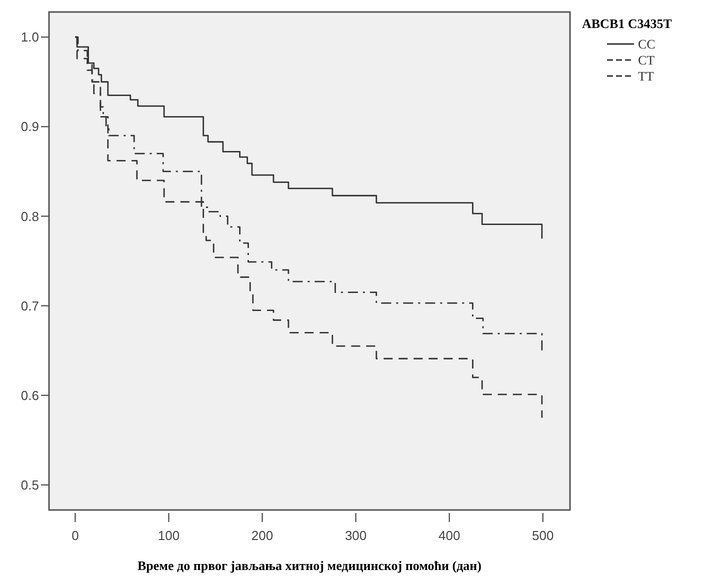 This screenshot has height=576, width=715. Describe the element at coordinates (627, 23) in the screenshot. I see `legend-title: ABCB1 C3435T` at that location.